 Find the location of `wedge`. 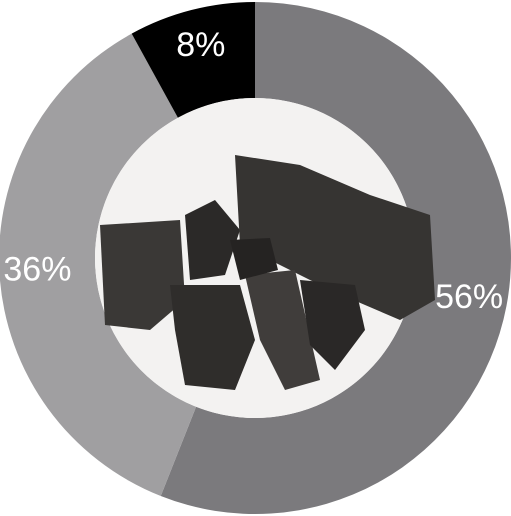

wedge is located at coordinates (193, 60).